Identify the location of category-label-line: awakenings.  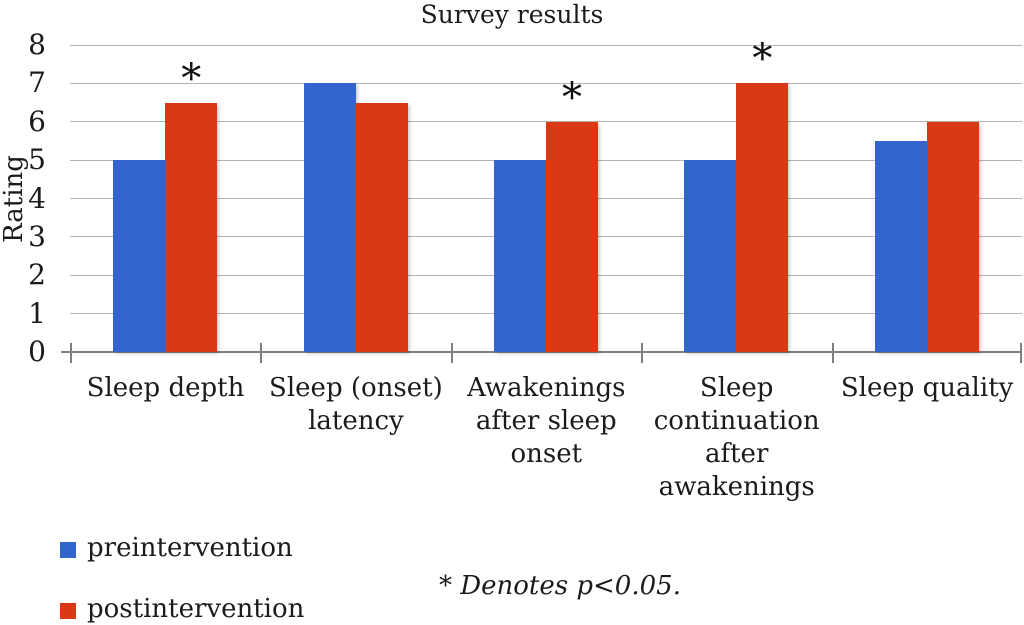
(736, 487).